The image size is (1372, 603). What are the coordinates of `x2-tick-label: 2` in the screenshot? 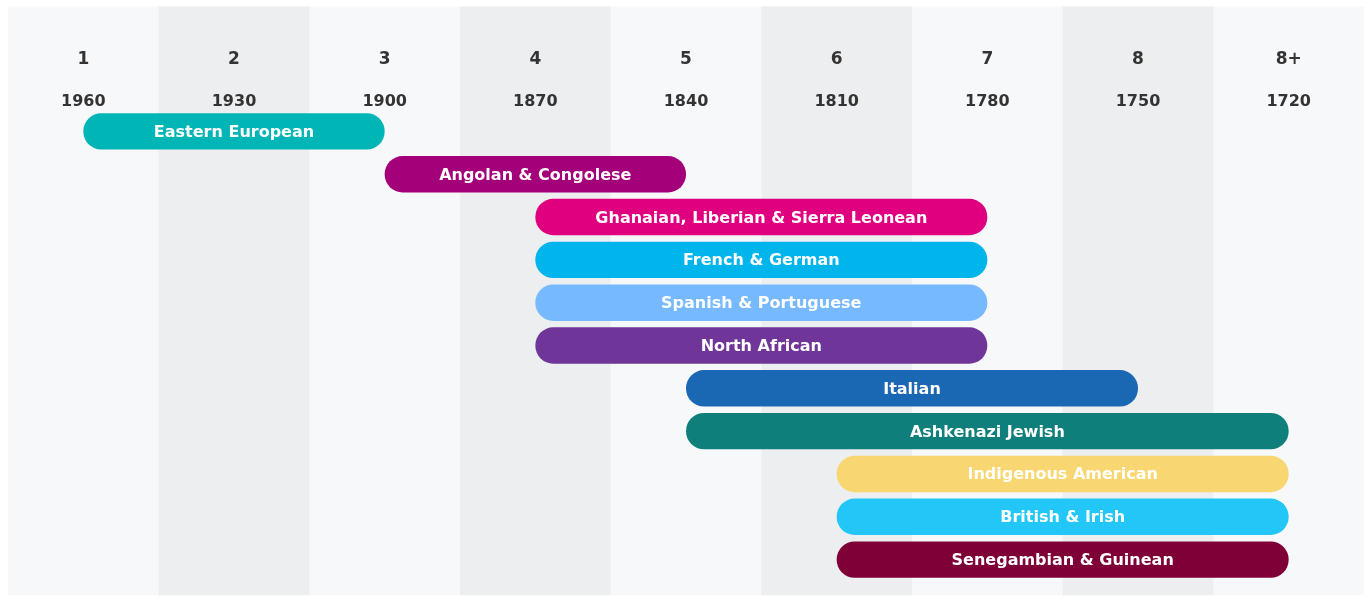 It's located at (234, 57).